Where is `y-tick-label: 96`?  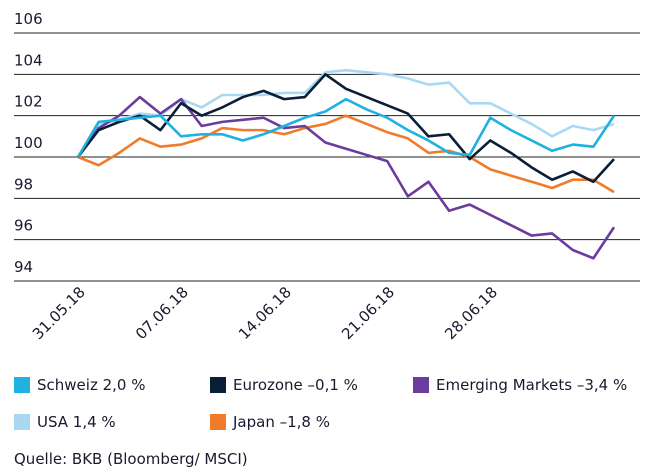
y-tick-label: 96 is located at coordinates (23, 226).